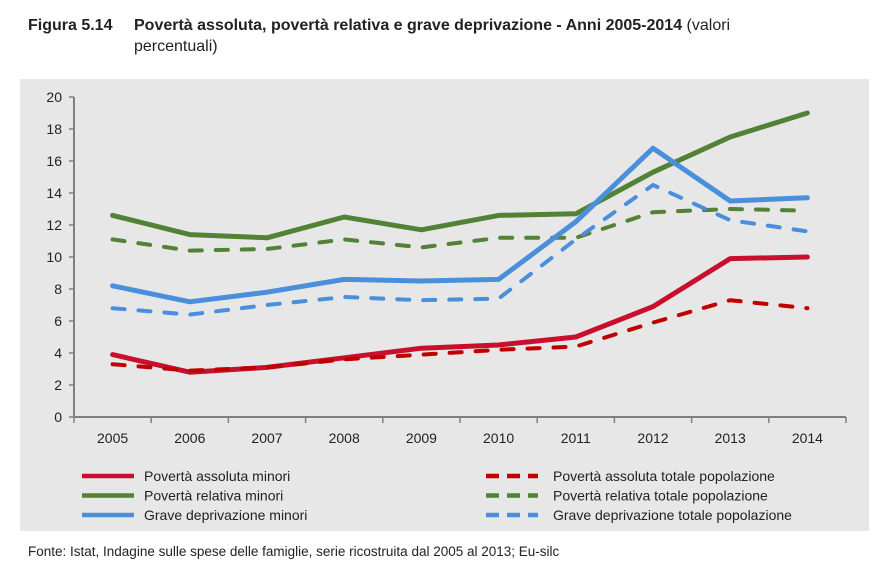 Image resolution: width=883 pixels, height=570 pixels. I want to click on y-tick-label: 0, so click(58, 417).